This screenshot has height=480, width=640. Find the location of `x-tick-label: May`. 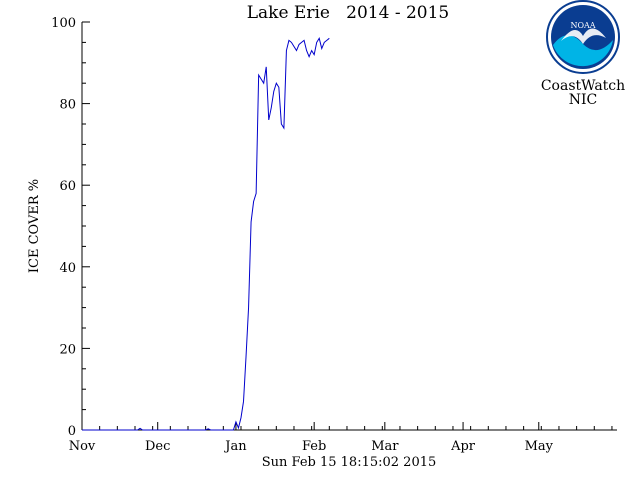

x-tick-label: May is located at coordinates (539, 446).